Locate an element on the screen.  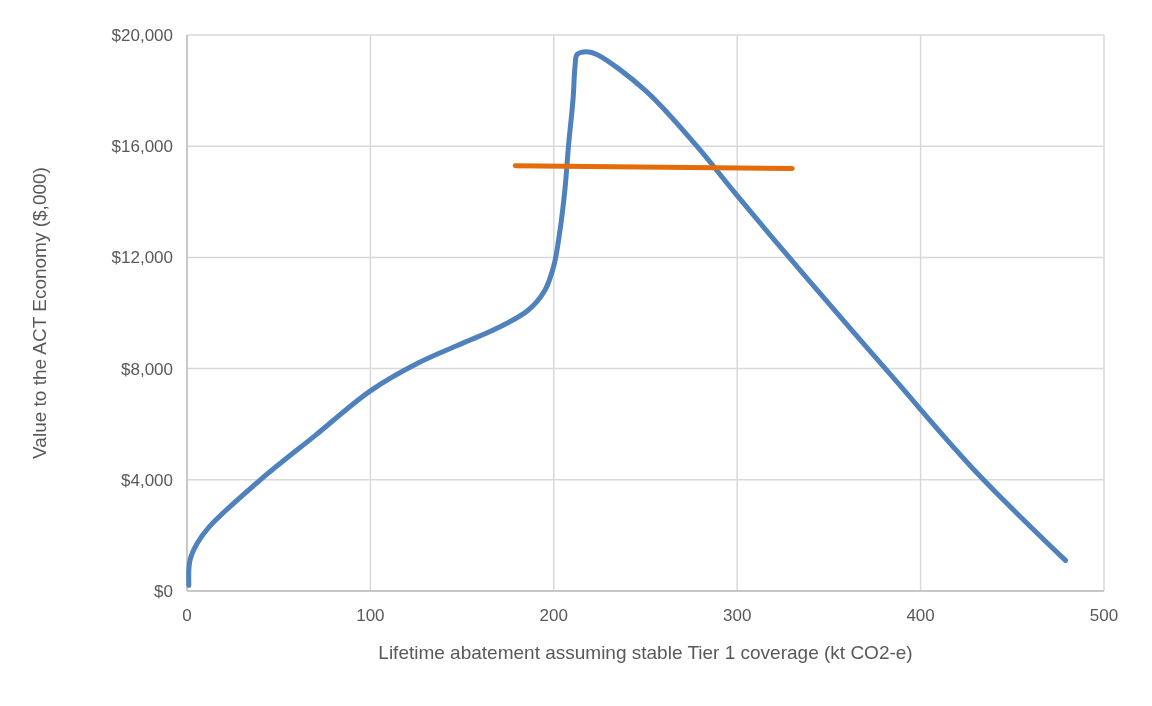
x-tick-label: 0 is located at coordinates (187, 615).